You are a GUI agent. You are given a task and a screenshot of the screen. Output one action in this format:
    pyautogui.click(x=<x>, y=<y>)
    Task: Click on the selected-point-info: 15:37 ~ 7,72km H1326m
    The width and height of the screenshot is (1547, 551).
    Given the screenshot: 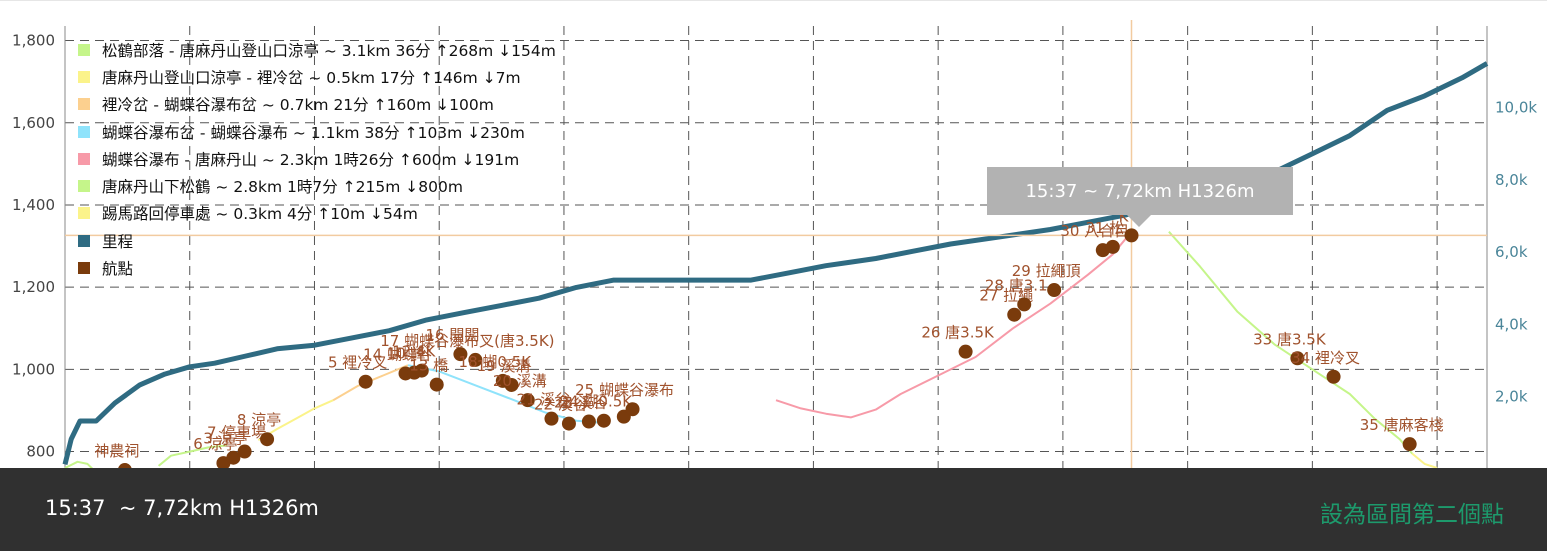 What is the action you would take?
    pyautogui.click(x=182, y=508)
    